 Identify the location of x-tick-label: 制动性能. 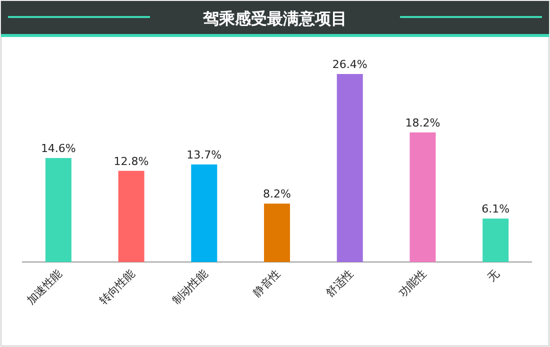
(190, 287).